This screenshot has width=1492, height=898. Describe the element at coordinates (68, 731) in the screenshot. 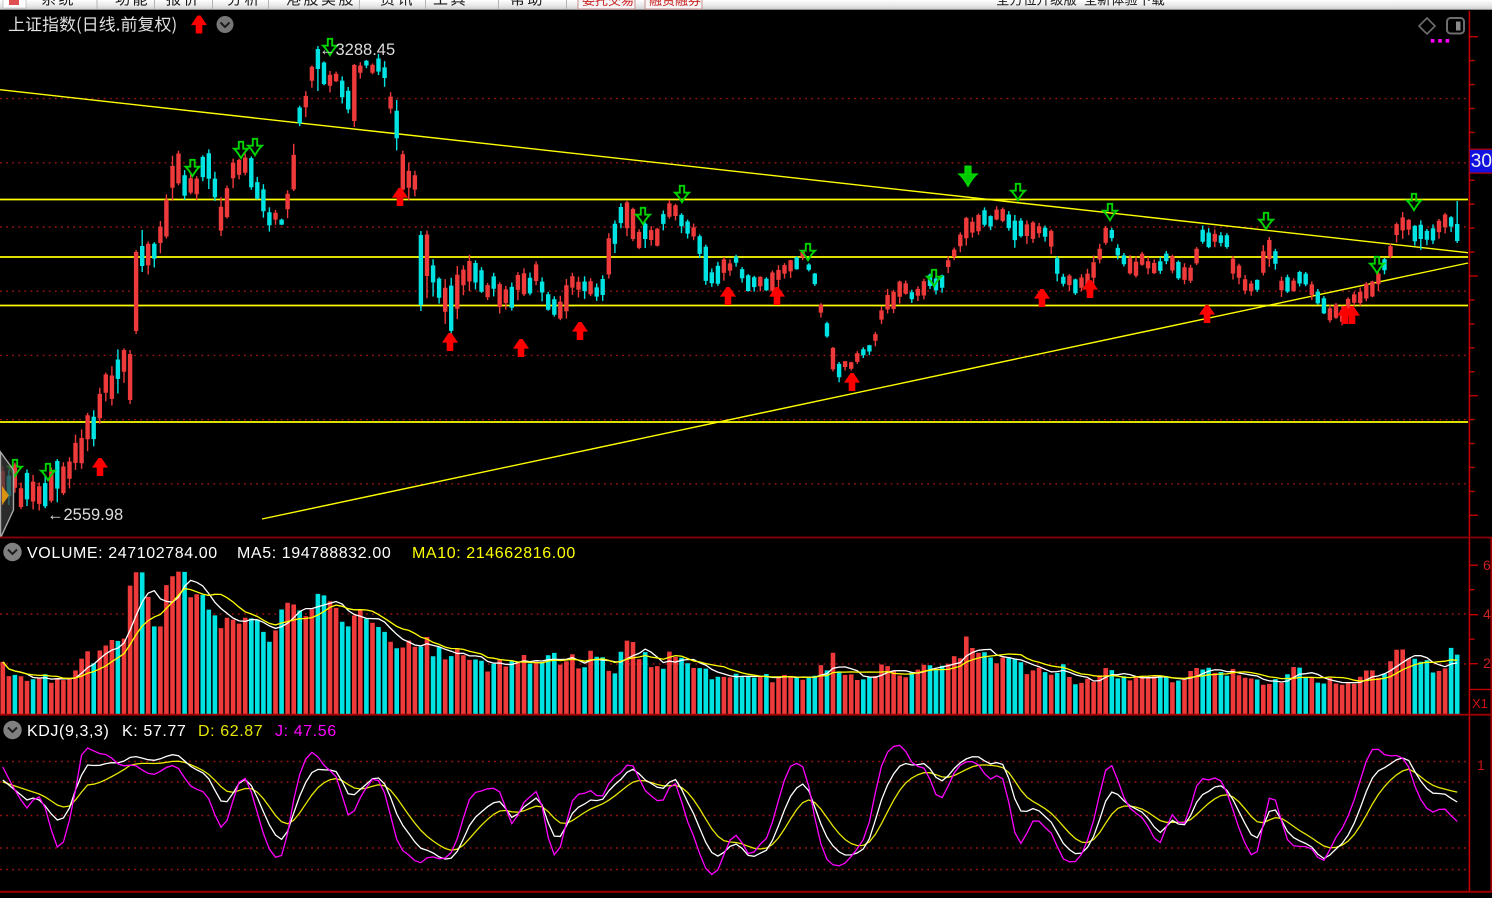

I see `svg-text: KDJ(9,3,3)` at that location.